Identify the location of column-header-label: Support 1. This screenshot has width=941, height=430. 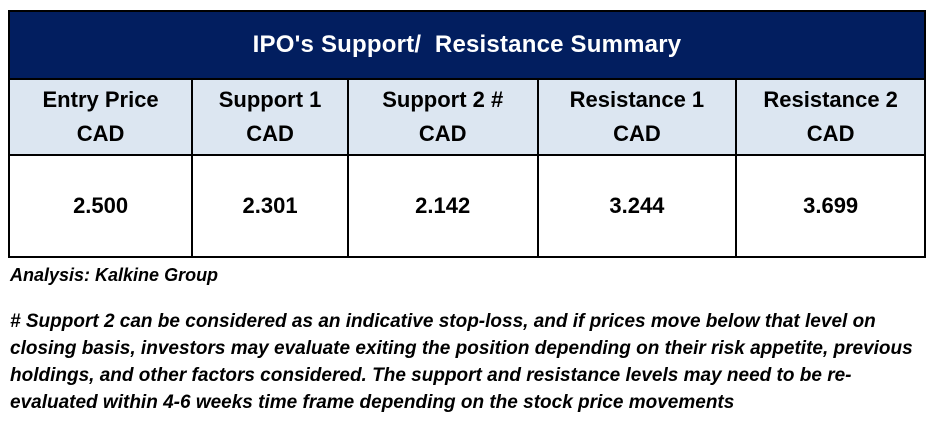
(270, 99).